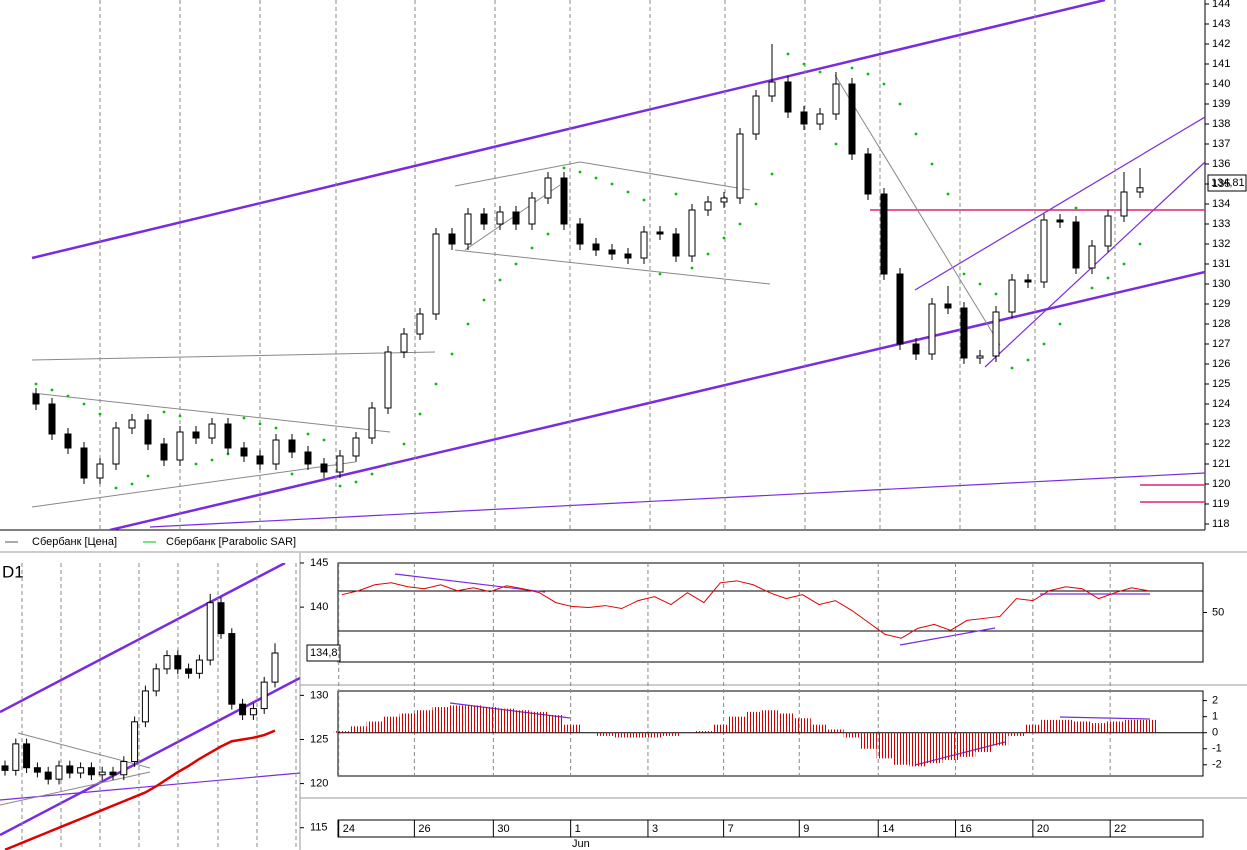  What do you see at coordinates (888, 829) in the screenshot?
I see `x-tick-label: 14` at bounding box center [888, 829].